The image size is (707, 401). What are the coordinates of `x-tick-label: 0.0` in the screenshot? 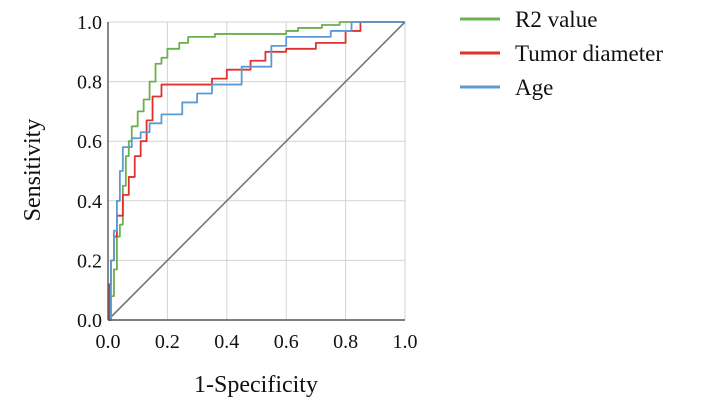 It's located at (108, 342).